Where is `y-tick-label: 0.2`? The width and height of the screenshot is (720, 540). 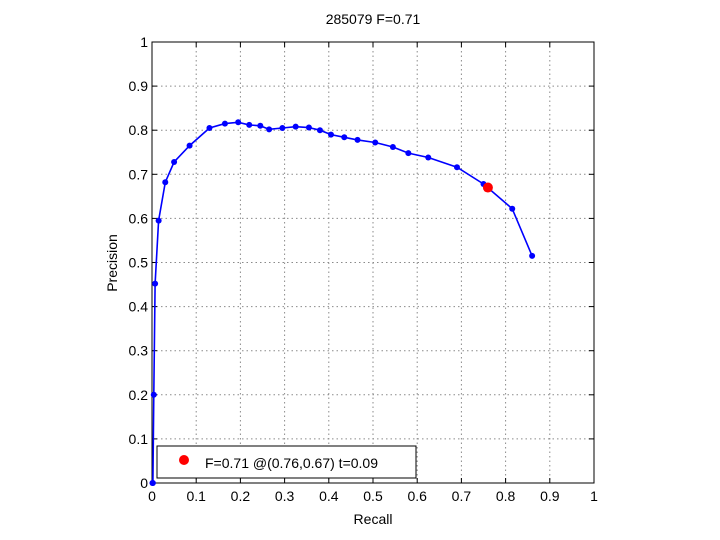
y-tick-label: 0.2 is located at coordinates (139, 395).